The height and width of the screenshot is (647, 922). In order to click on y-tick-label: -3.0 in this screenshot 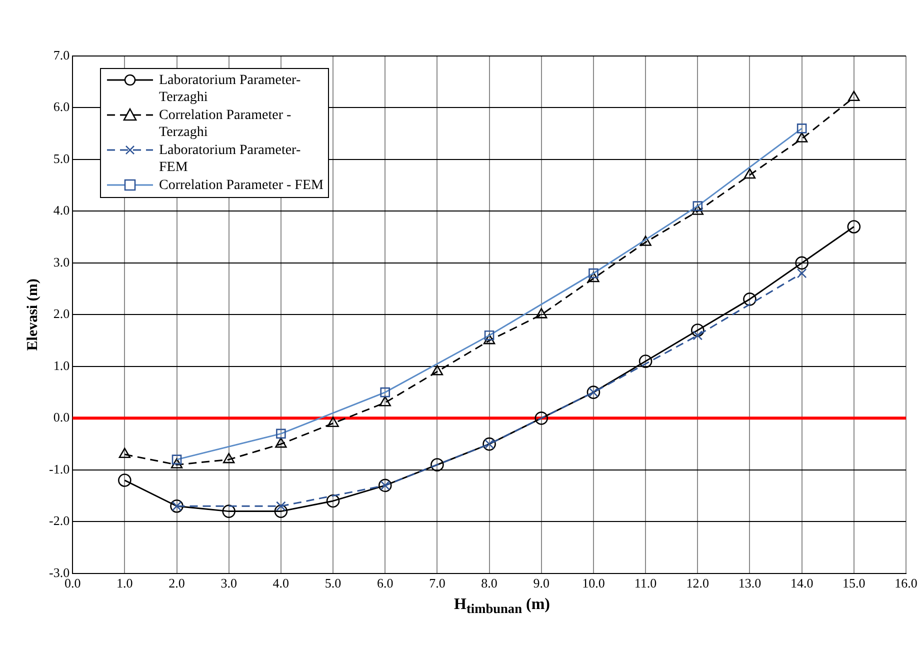, I will do `click(59, 572)`.